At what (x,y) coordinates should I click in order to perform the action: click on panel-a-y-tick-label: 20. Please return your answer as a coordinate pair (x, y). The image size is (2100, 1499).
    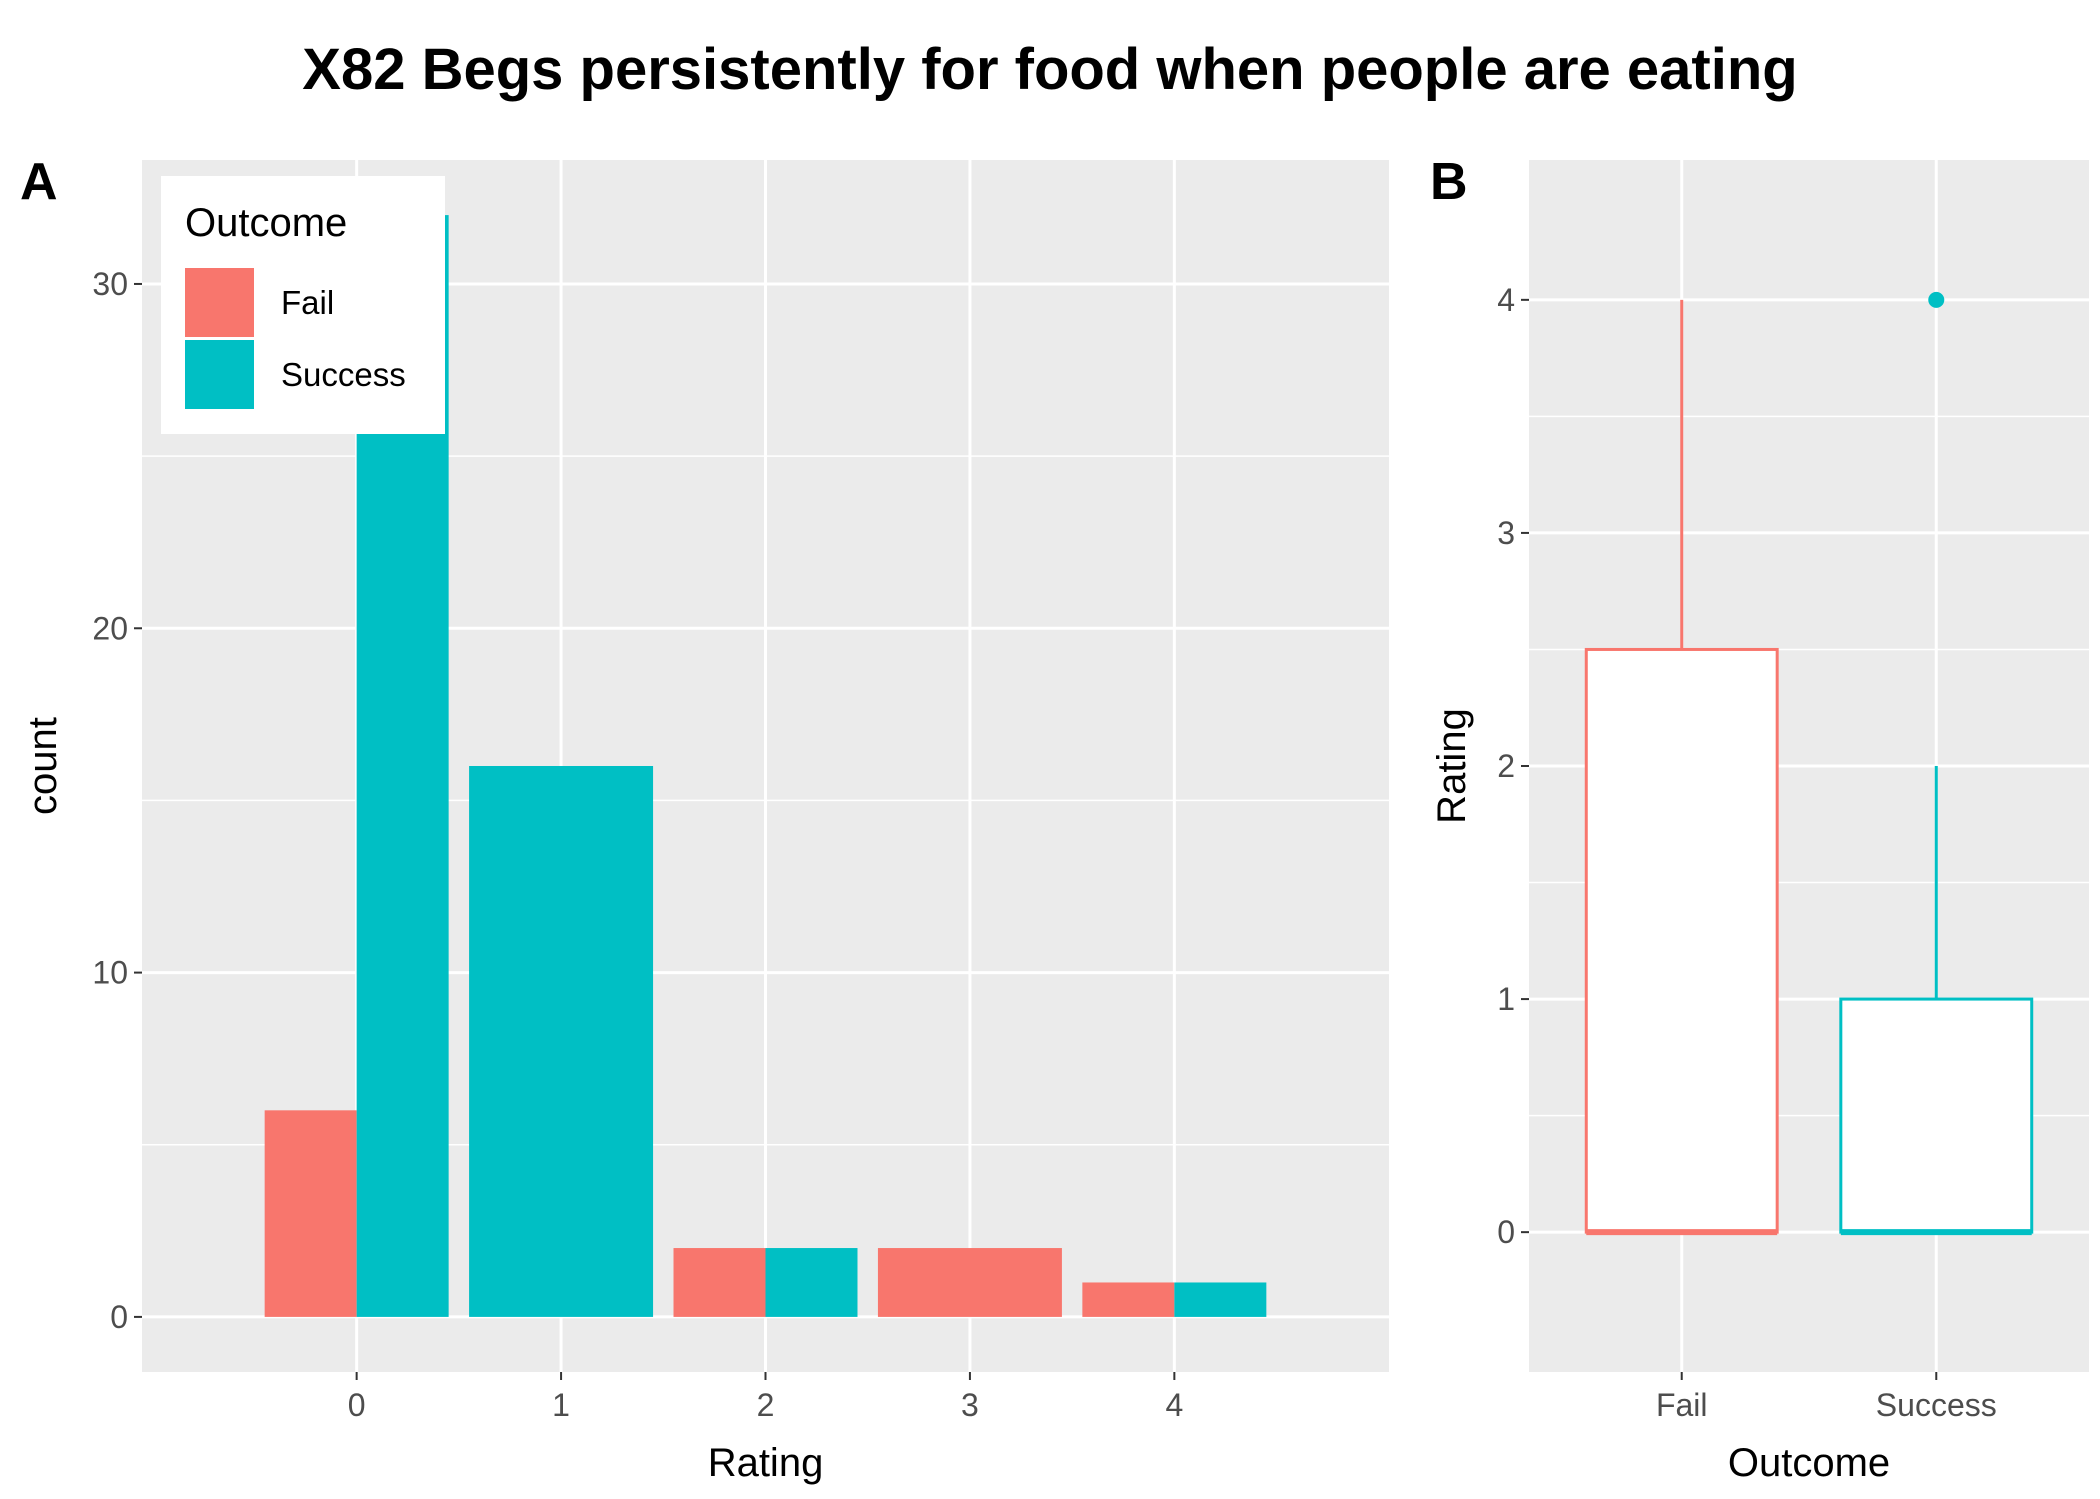
    Looking at the image, I should click on (110, 628).